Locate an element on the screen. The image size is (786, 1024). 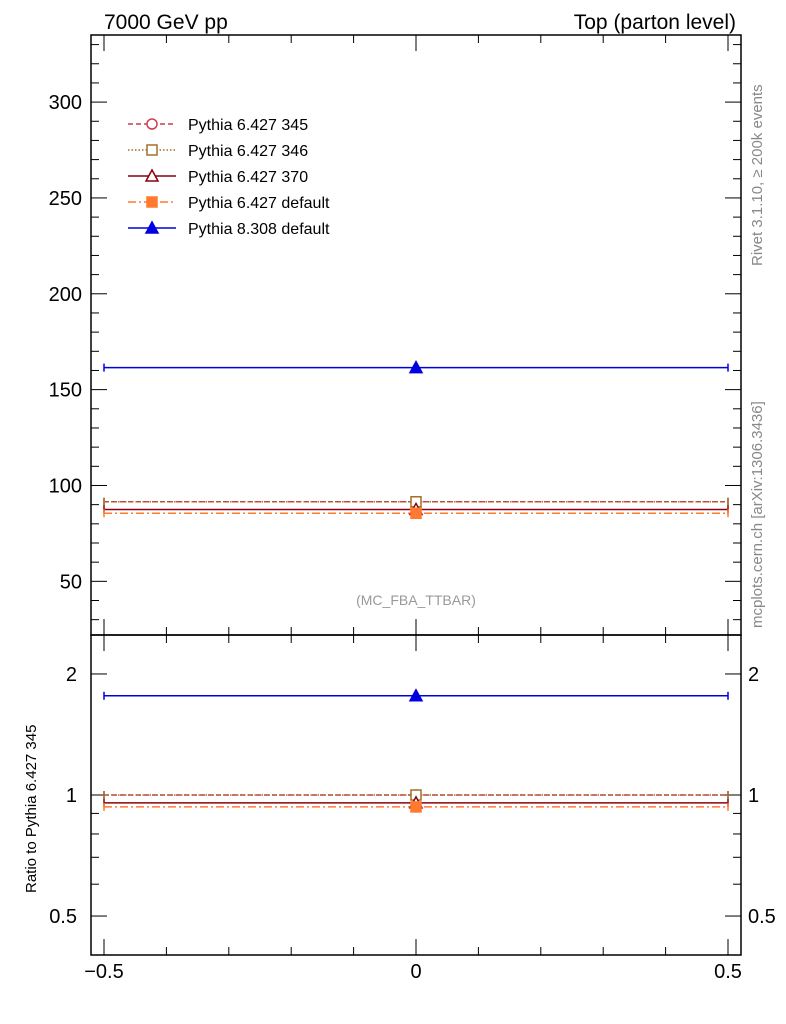
x-tick-label: 0 is located at coordinates (415, 972).